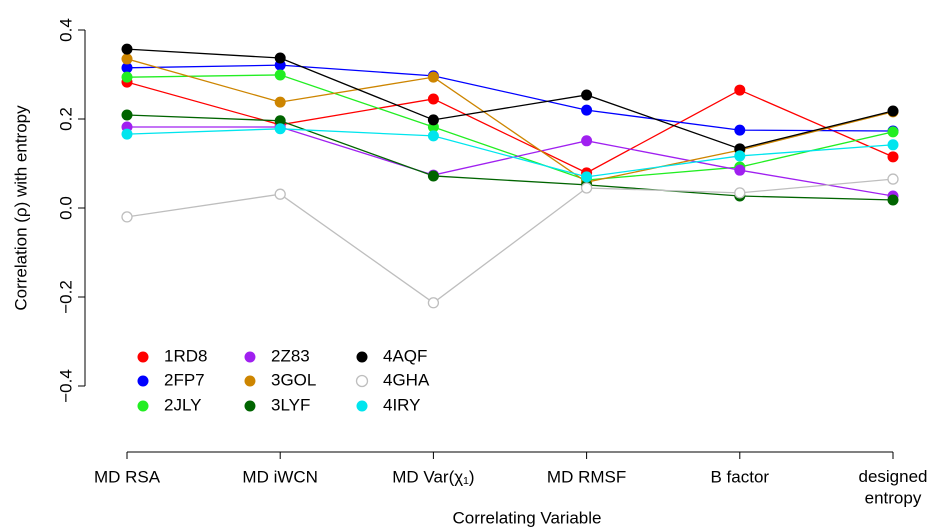 The image size is (944, 530). What do you see at coordinates (290, 355) in the screenshot?
I see `legend-label: 2Z83` at bounding box center [290, 355].